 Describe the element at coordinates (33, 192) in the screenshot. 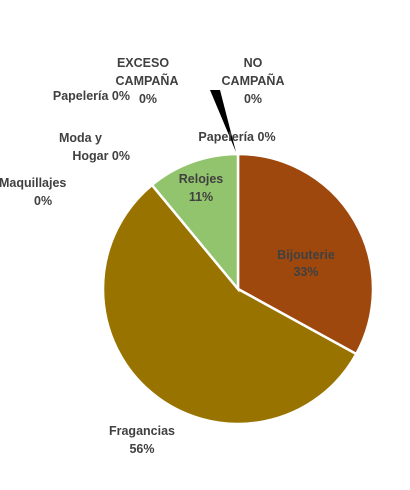

I see `label-maquillajes-2: Maquillajes 0%` at that location.